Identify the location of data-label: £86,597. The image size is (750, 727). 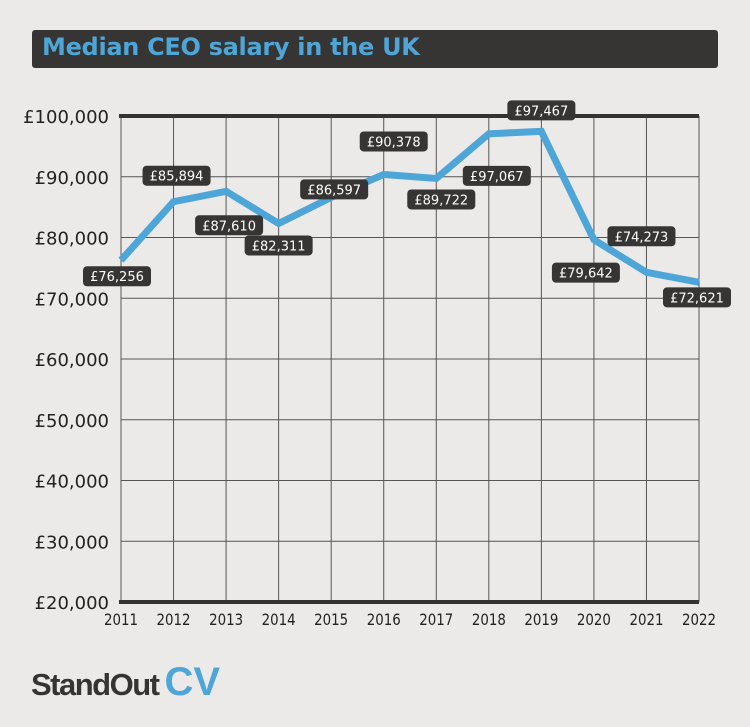
(334, 190).